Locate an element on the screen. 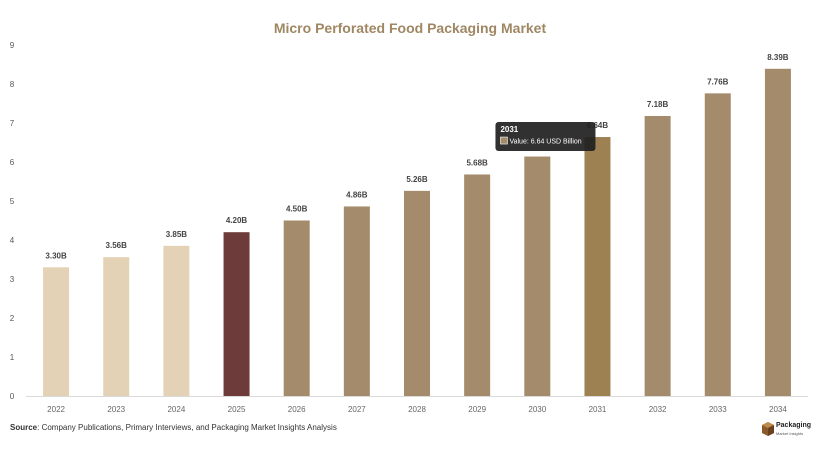 The height and width of the screenshot is (454, 820). data-label-2027: 4.86B is located at coordinates (357, 194).